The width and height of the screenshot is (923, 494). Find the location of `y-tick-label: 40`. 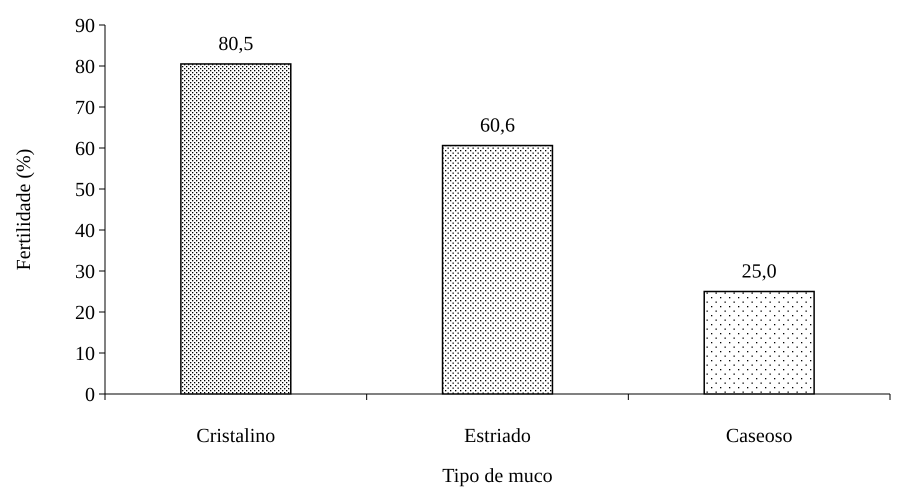

y-tick-label: 40 is located at coordinates (85, 231).